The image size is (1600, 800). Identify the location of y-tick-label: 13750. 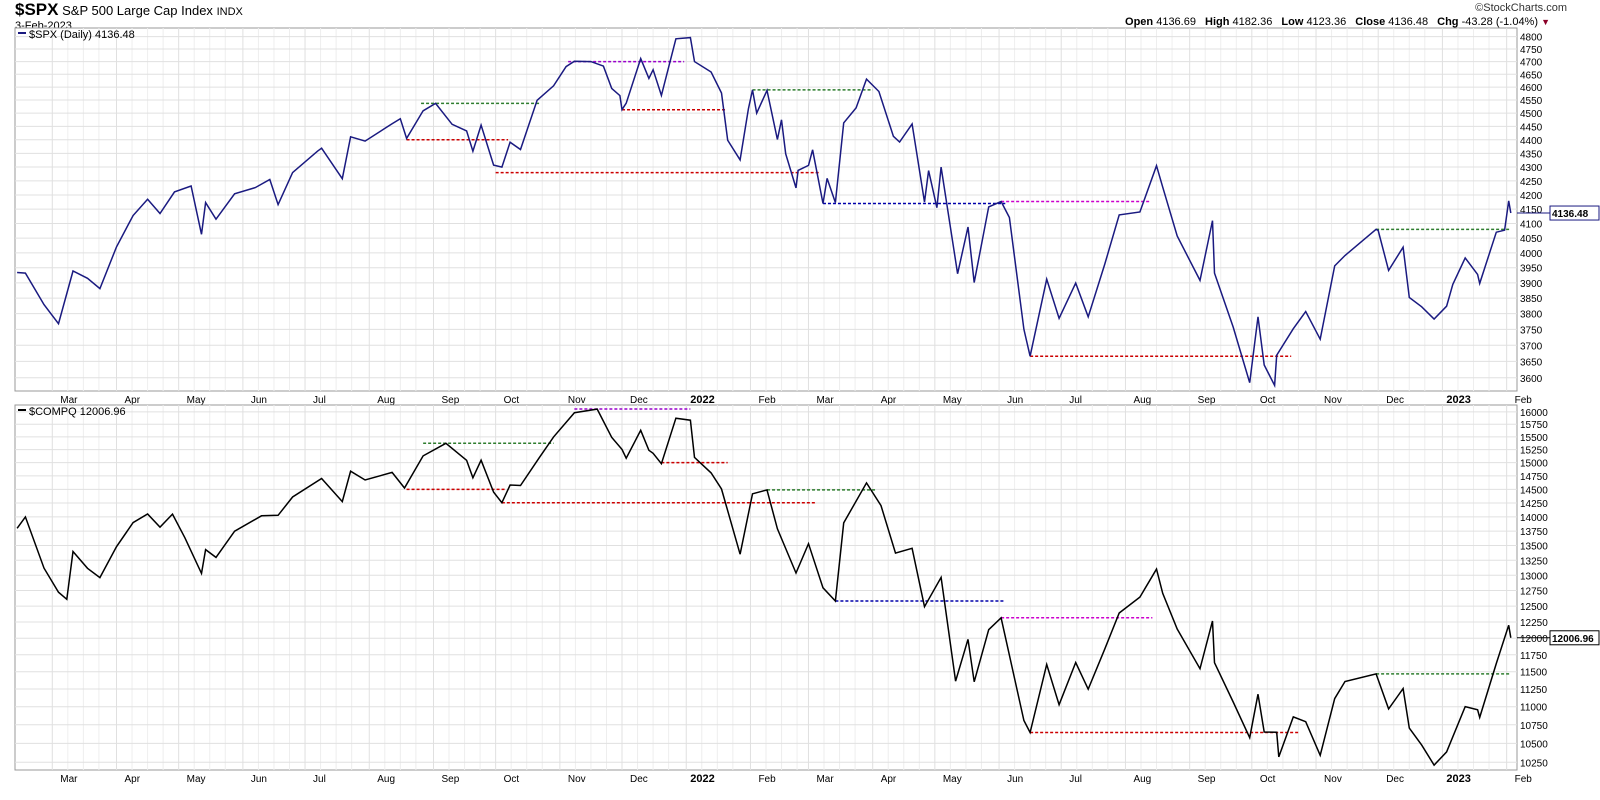
(1534, 532).